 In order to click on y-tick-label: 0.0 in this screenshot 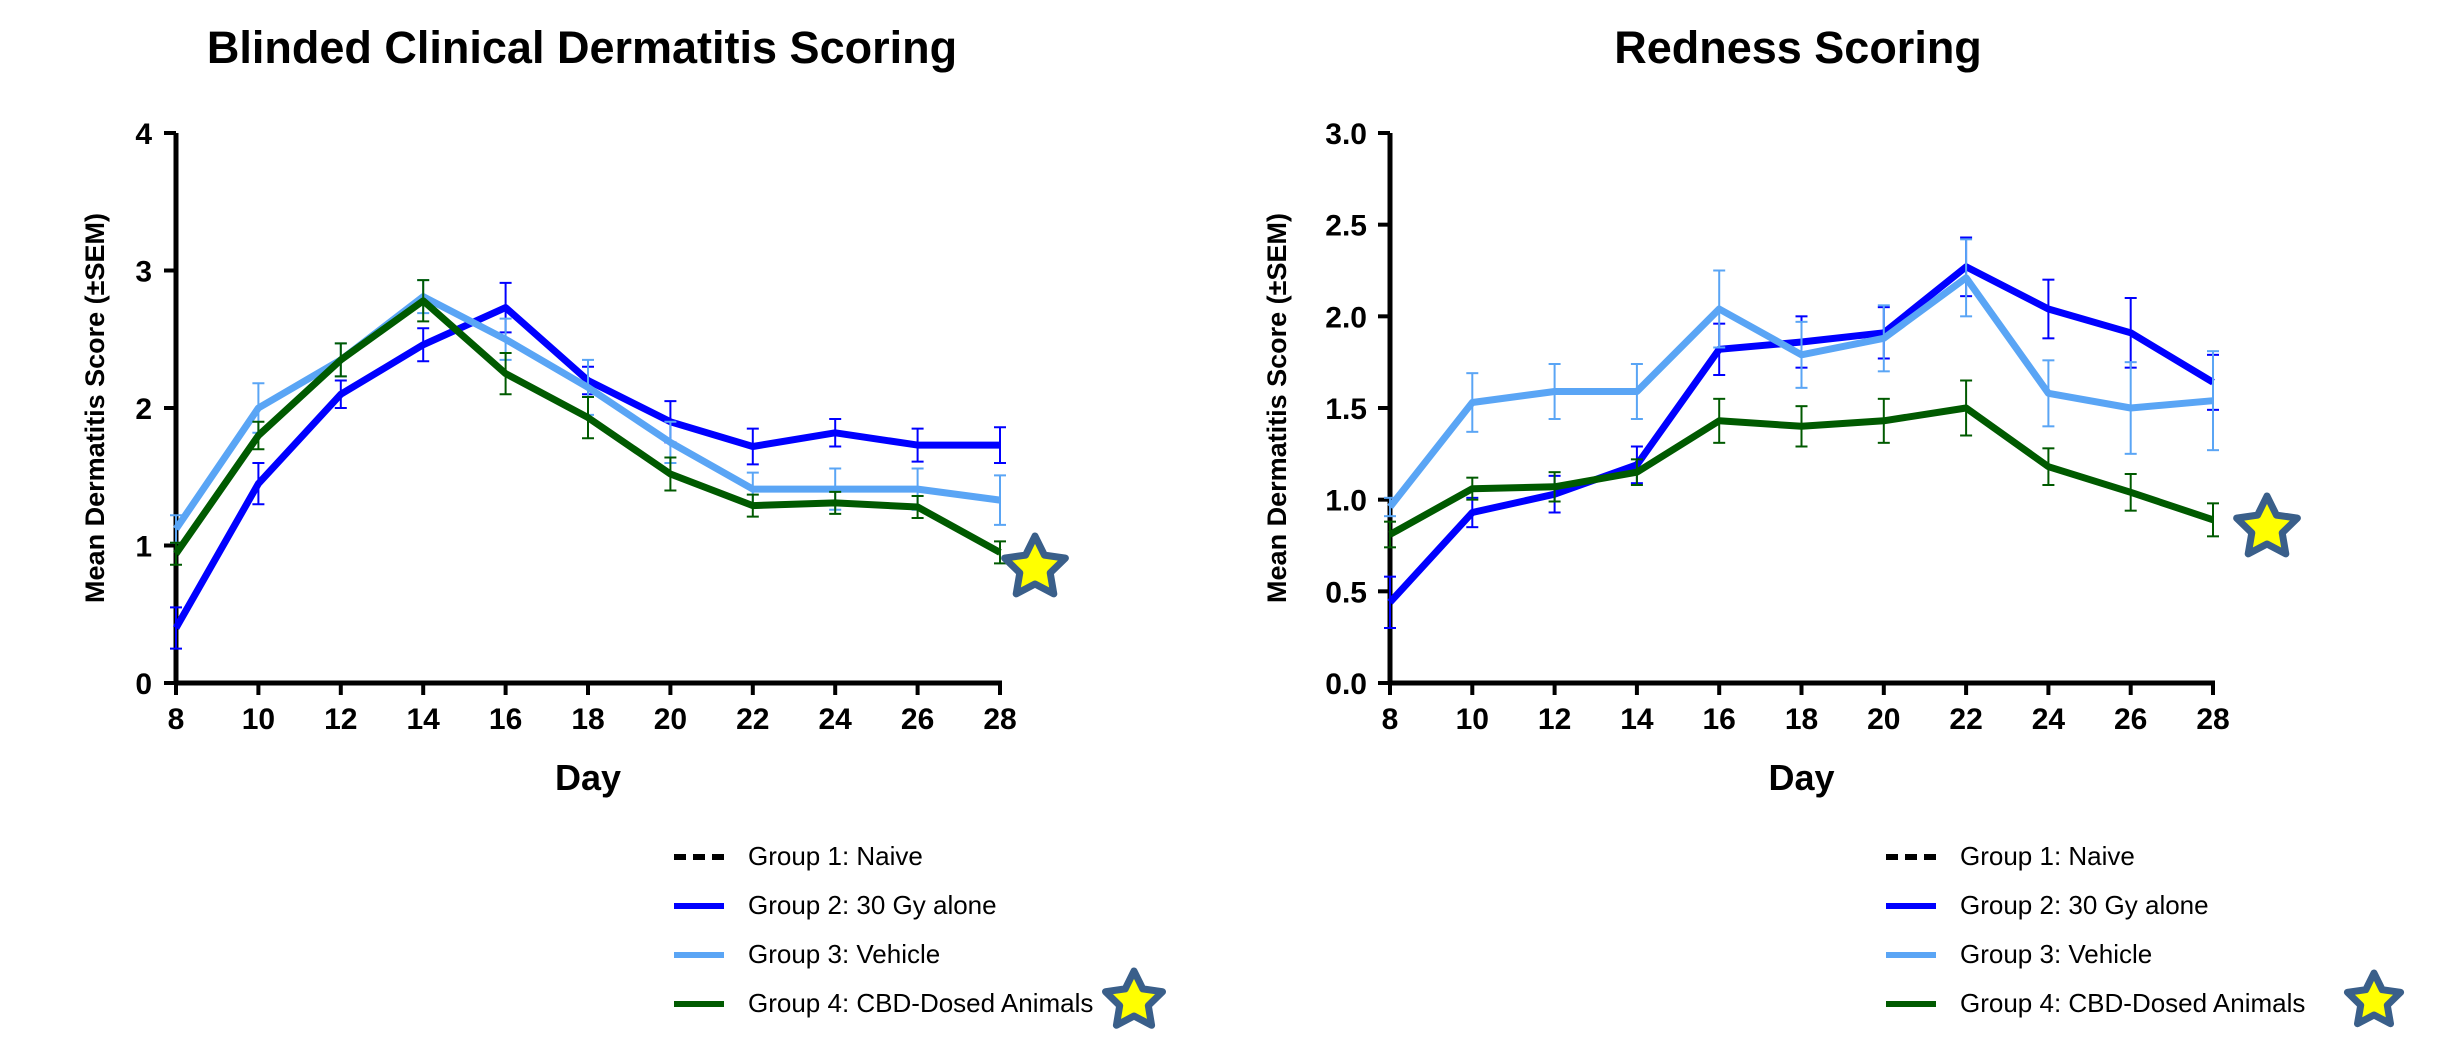, I will do `click(1346, 684)`.